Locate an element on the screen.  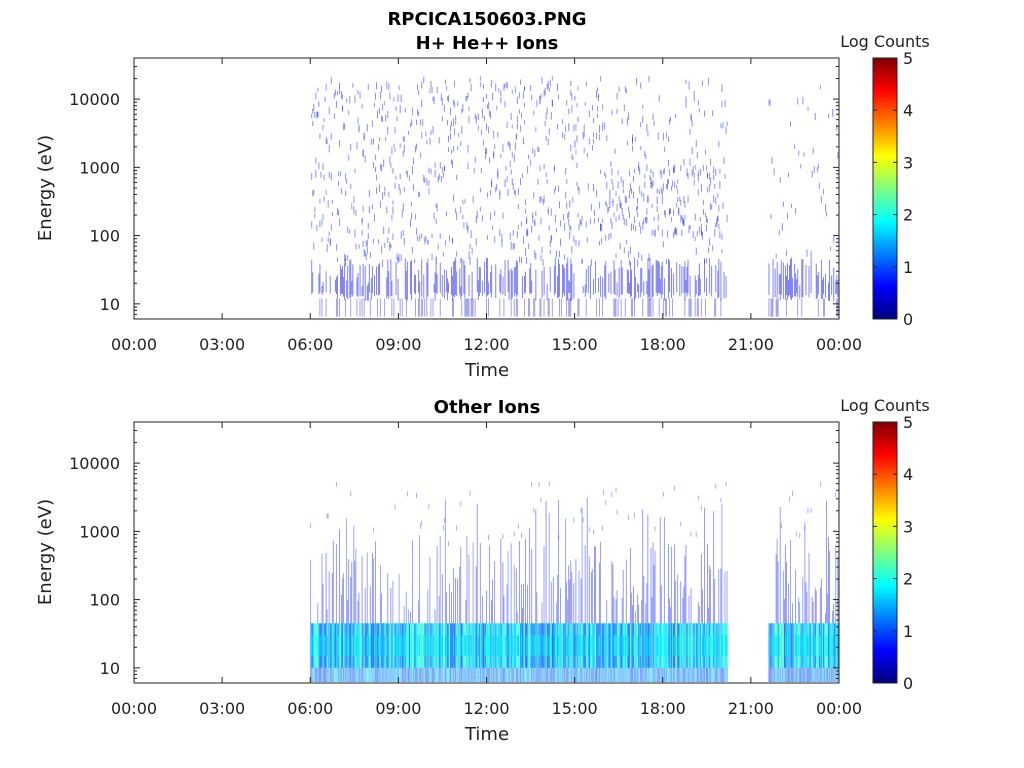
x-tick-label: 18:00 is located at coordinates (663, 708).